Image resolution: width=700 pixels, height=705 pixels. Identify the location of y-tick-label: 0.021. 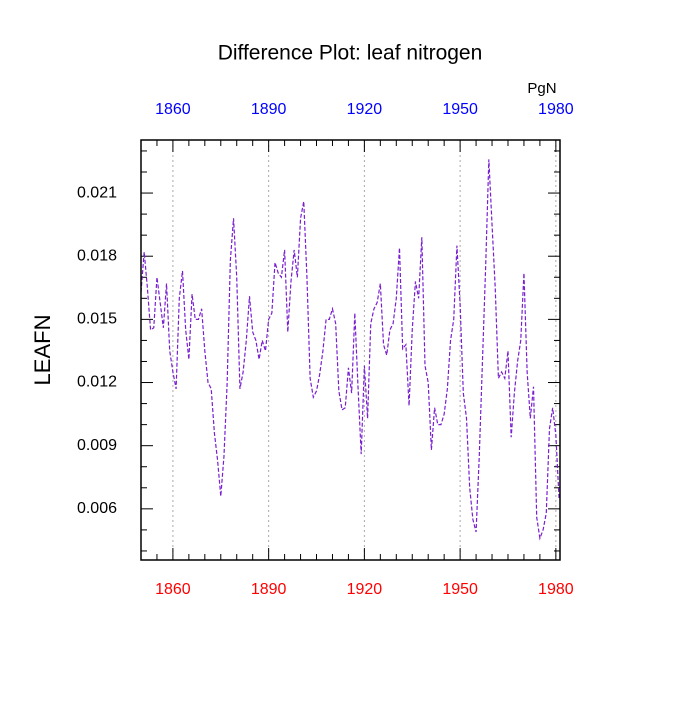
(97, 192).